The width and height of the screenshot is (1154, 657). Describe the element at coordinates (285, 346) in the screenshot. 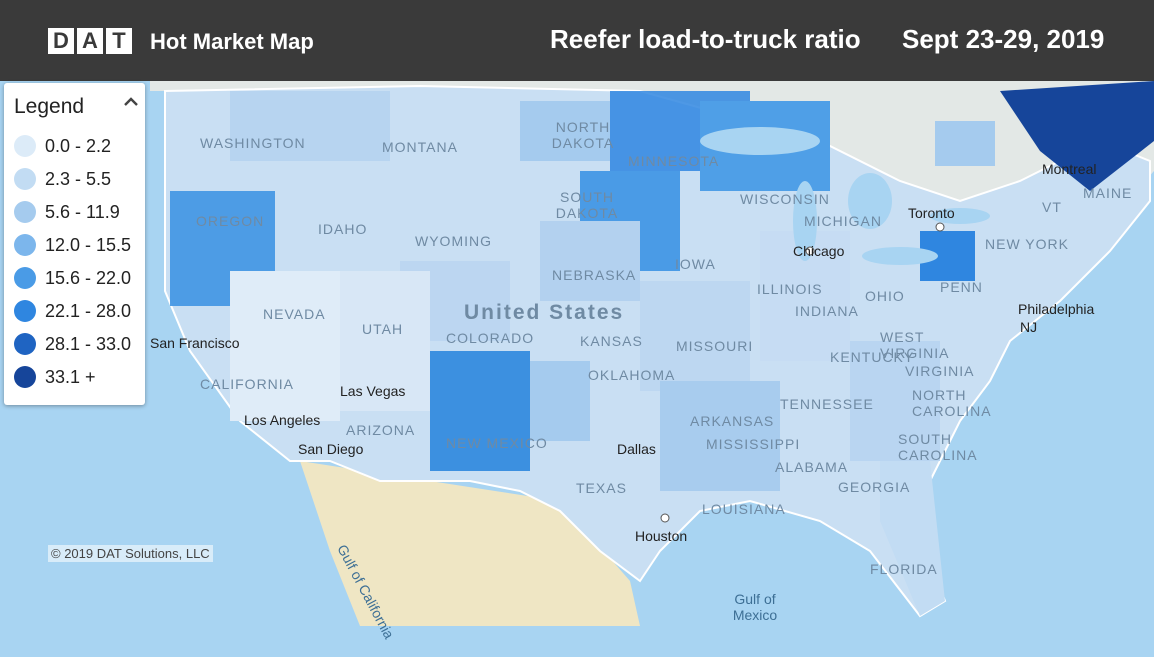

I see `nevada-region` at that location.